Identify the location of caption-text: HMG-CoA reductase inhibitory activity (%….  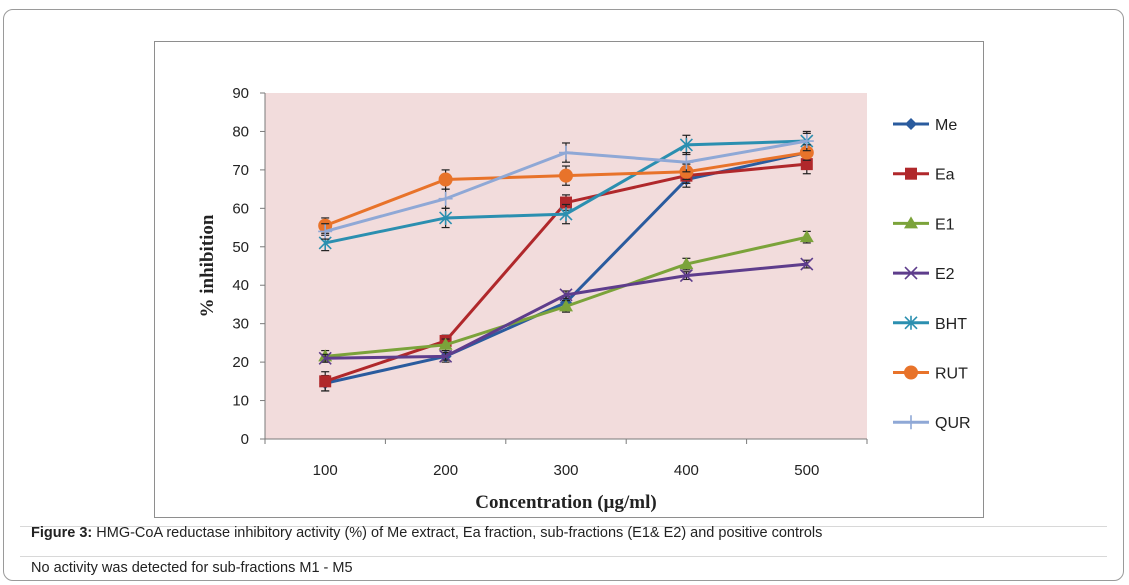
(459, 533).